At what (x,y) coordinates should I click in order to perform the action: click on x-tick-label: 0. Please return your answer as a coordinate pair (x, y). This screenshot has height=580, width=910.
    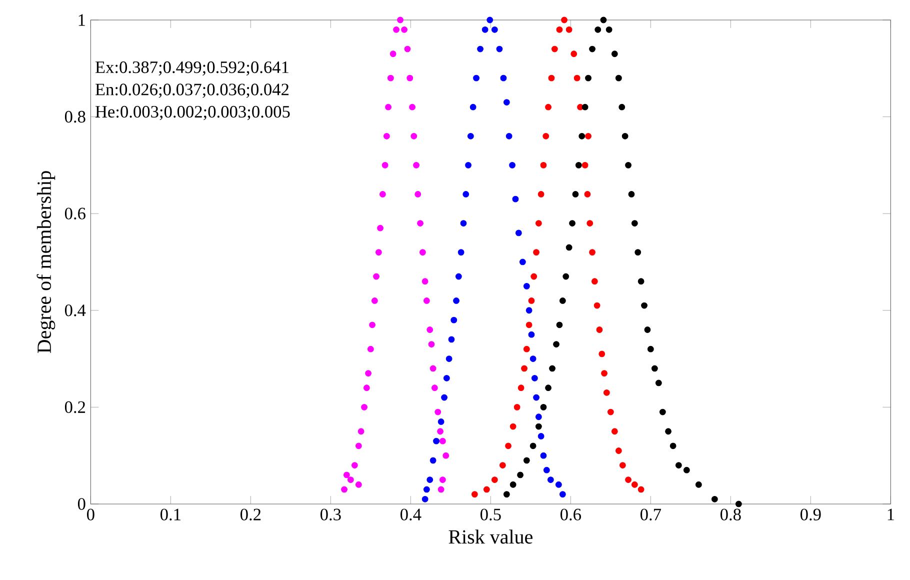
    Looking at the image, I should click on (90, 514).